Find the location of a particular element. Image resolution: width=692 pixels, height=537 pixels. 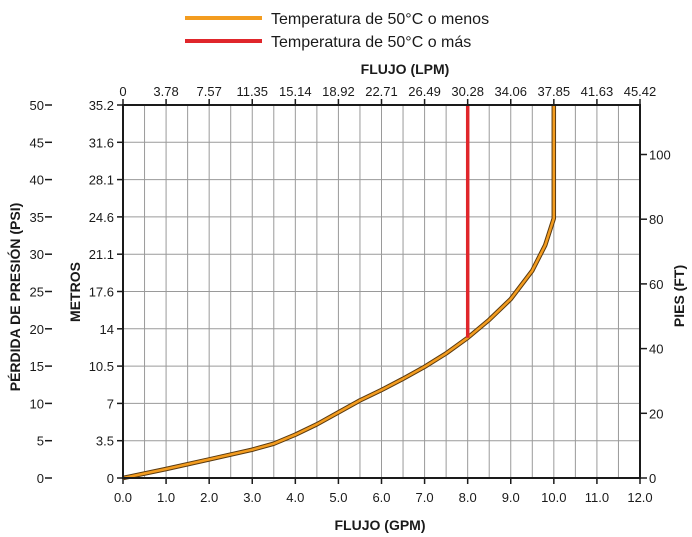

top-tick-label: 11.35 is located at coordinates (252, 91).